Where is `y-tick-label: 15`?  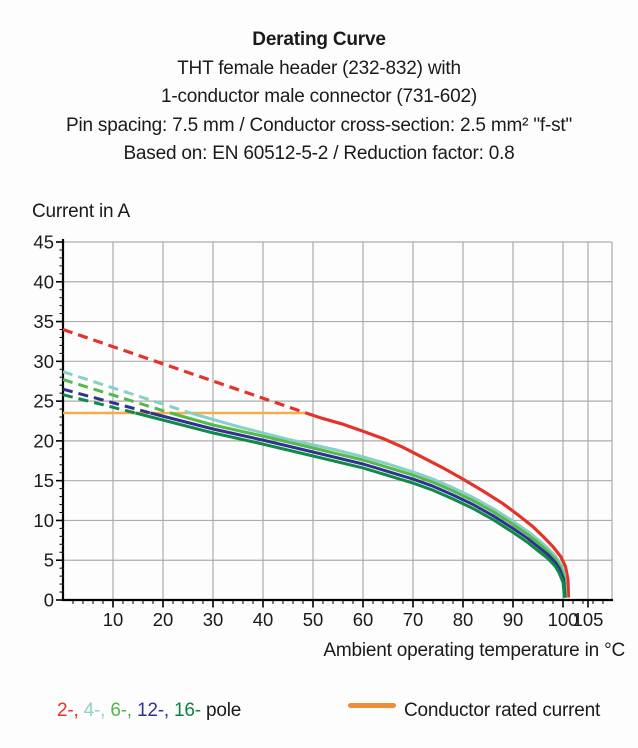
y-tick-label: 15 is located at coordinates (43, 480).